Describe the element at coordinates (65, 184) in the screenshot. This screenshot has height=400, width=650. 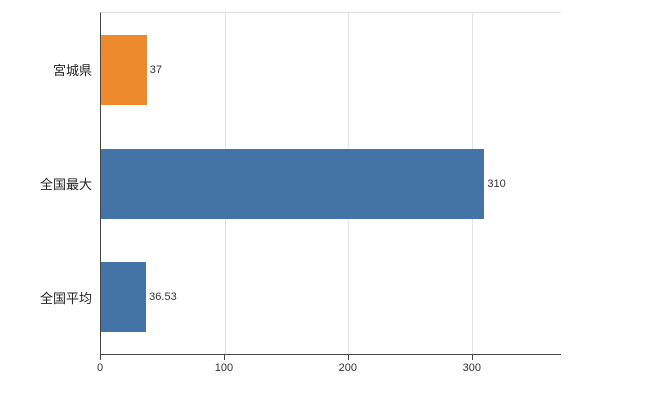
I see `category-label-全国最大: 全国最大` at that location.